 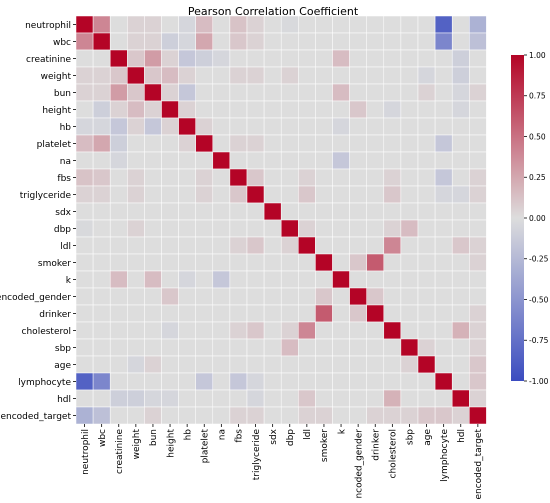 What do you see at coordinates (62, 230) in the screenshot?
I see `y-tick-label: dbp` at bounding box center [62, 230].